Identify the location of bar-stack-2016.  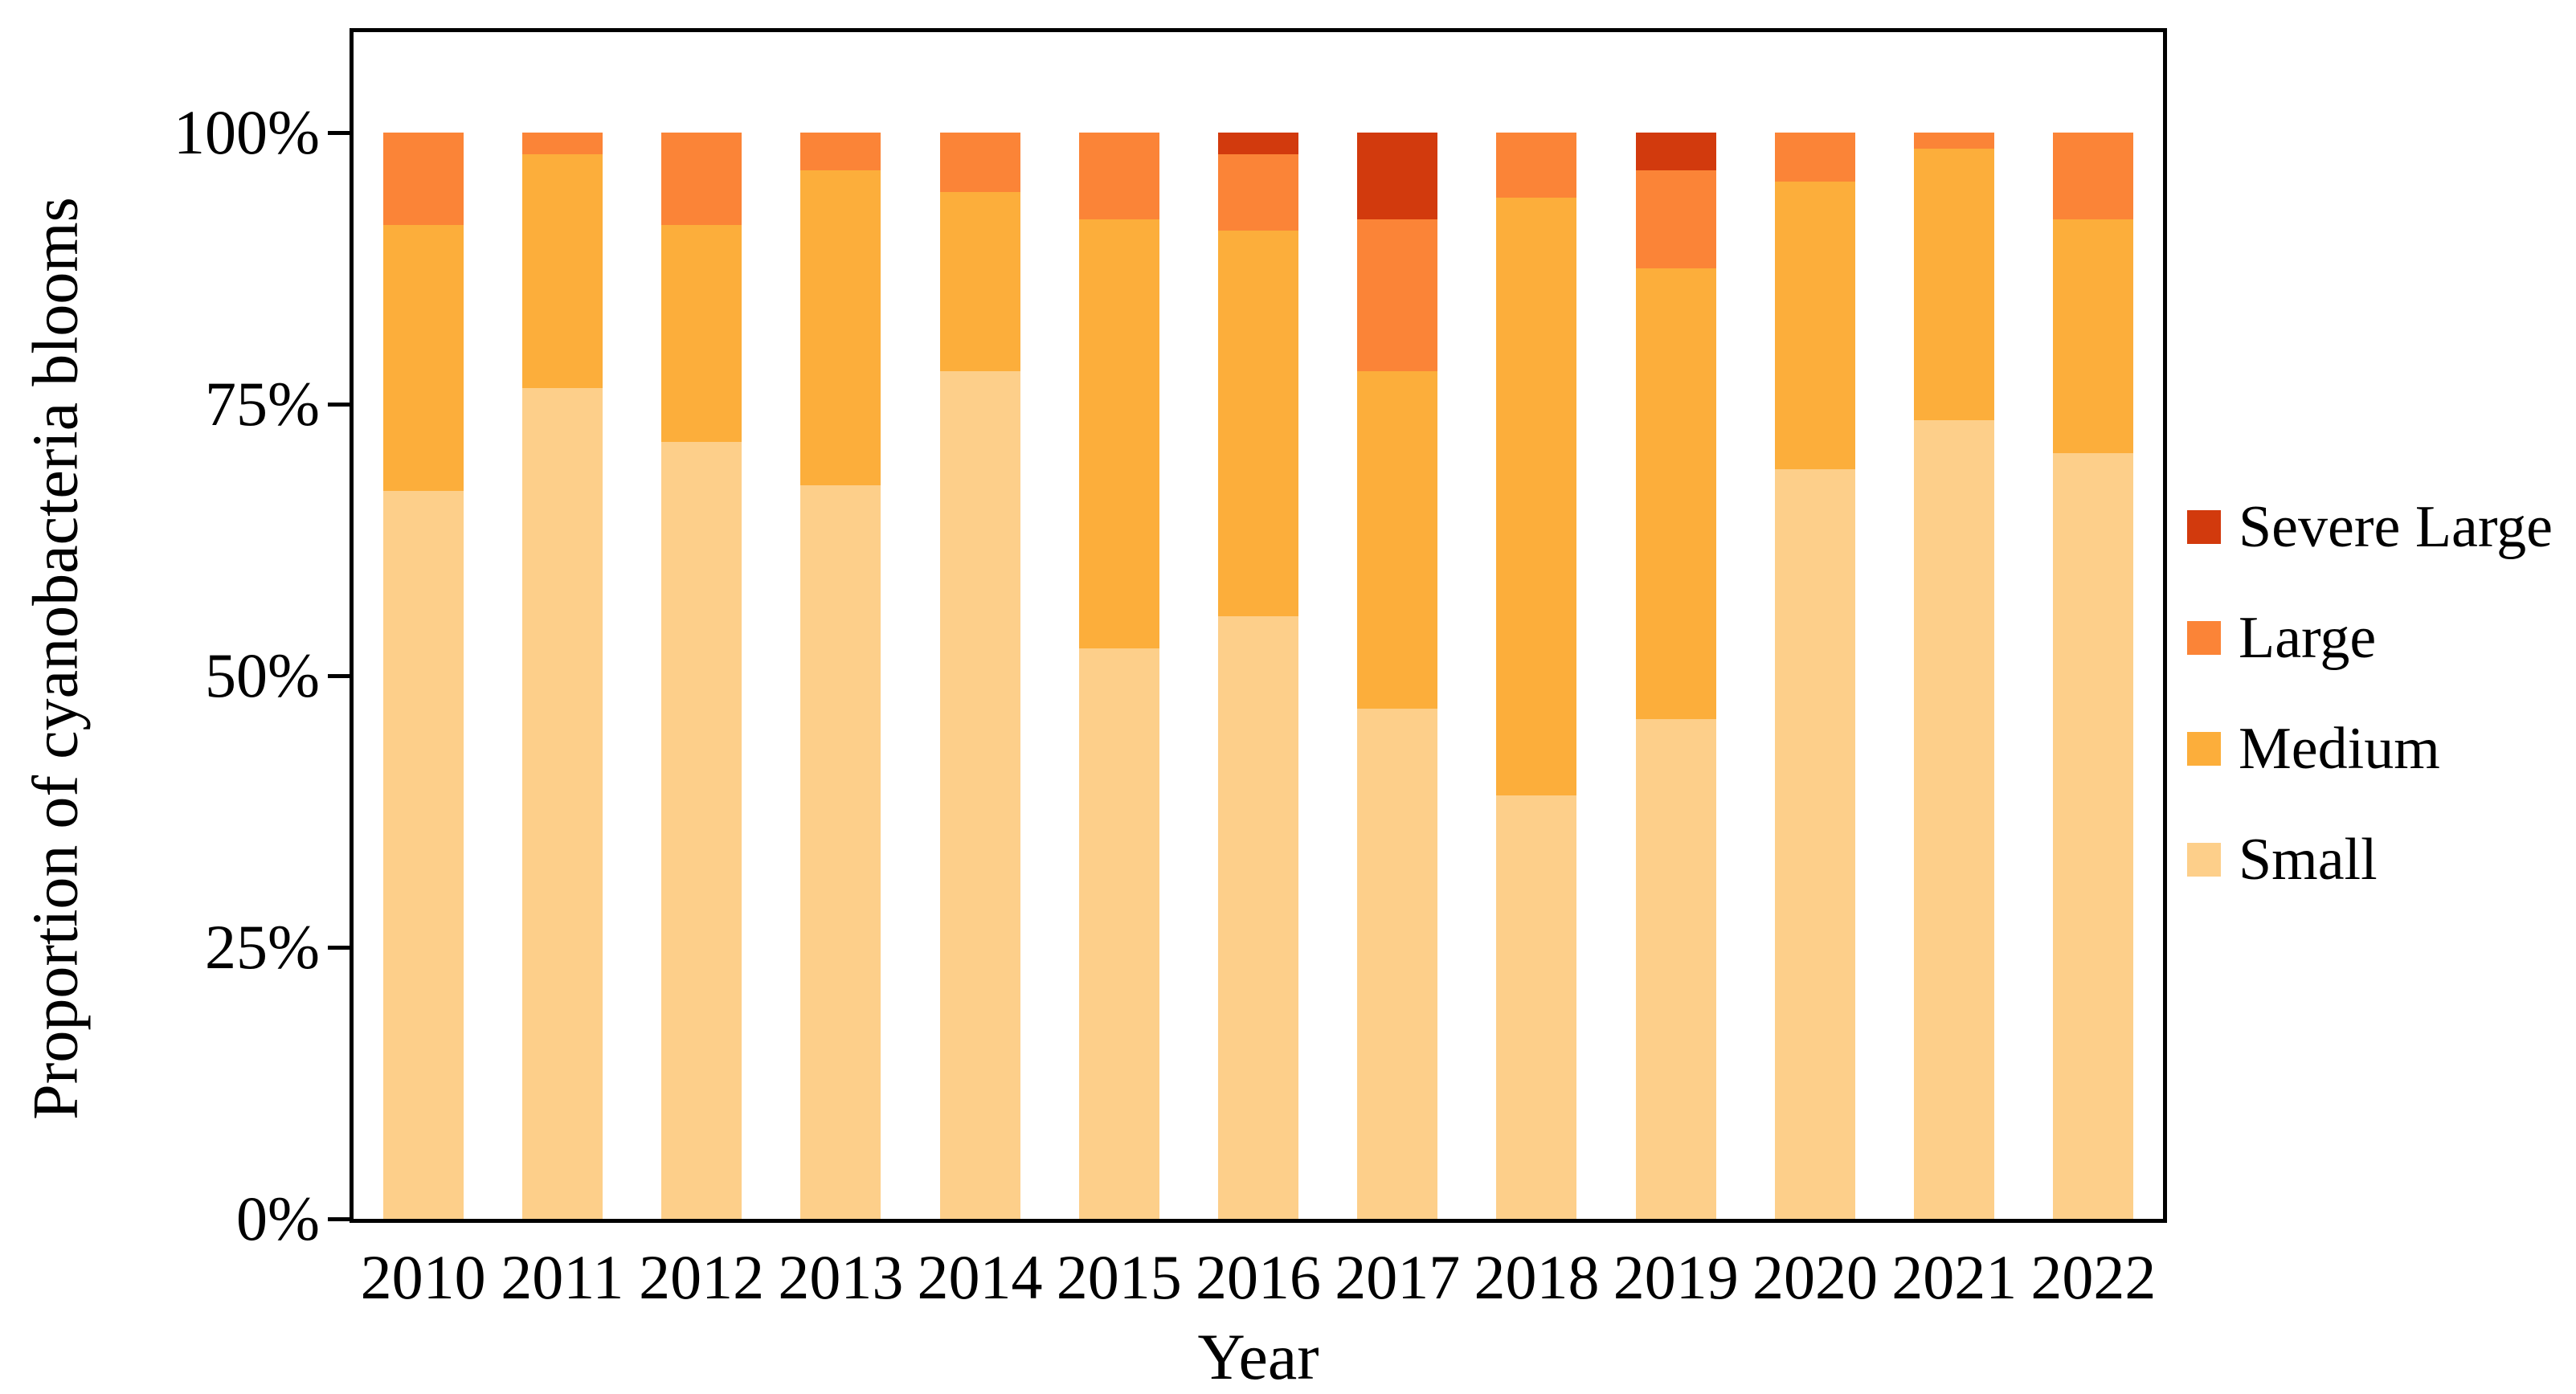
(1259, 676).